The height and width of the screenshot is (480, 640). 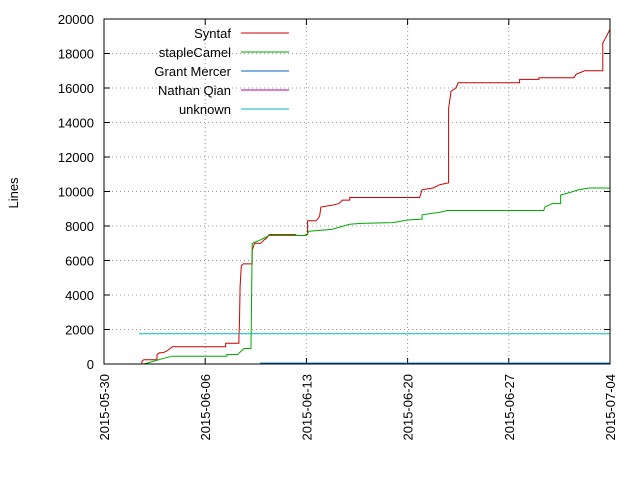 What do you see at coordinates (306, 407) in the screenshot?
I see `x-tick-label: 2015-06-13` at bounding box center [306, 407].